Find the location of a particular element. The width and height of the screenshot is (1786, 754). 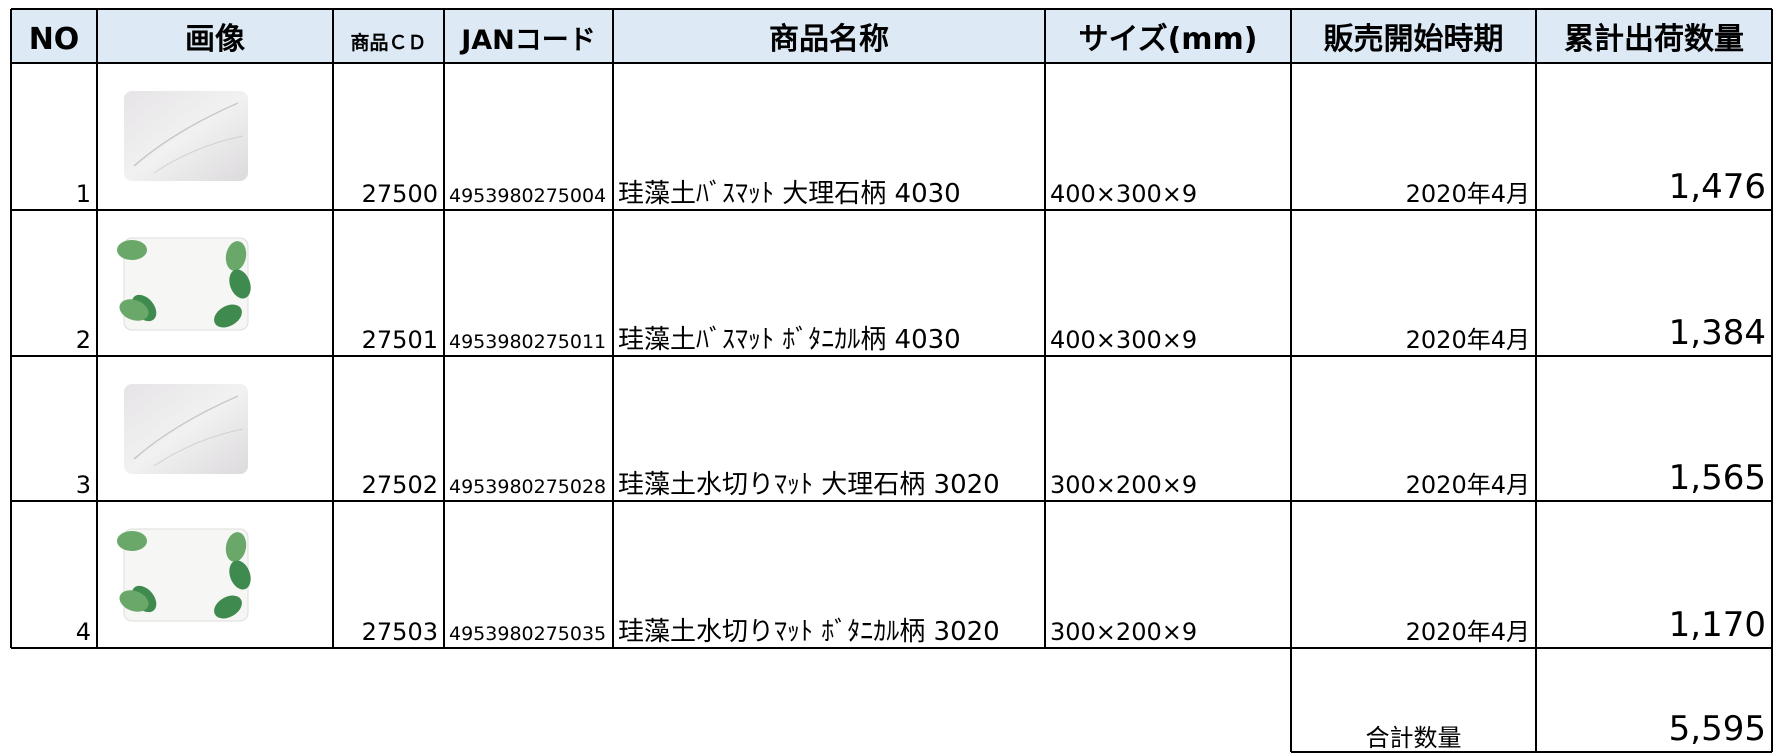

header-cell: 商品ＣＤ is located at coordinates (388, 42).